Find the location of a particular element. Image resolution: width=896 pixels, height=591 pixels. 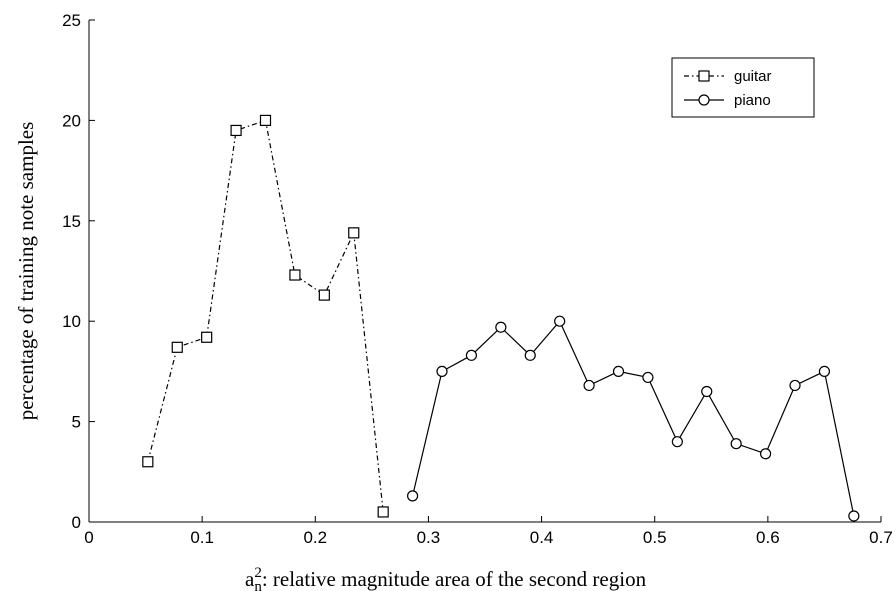

y-tick-label: 15 is located at coordinates (71, 221).